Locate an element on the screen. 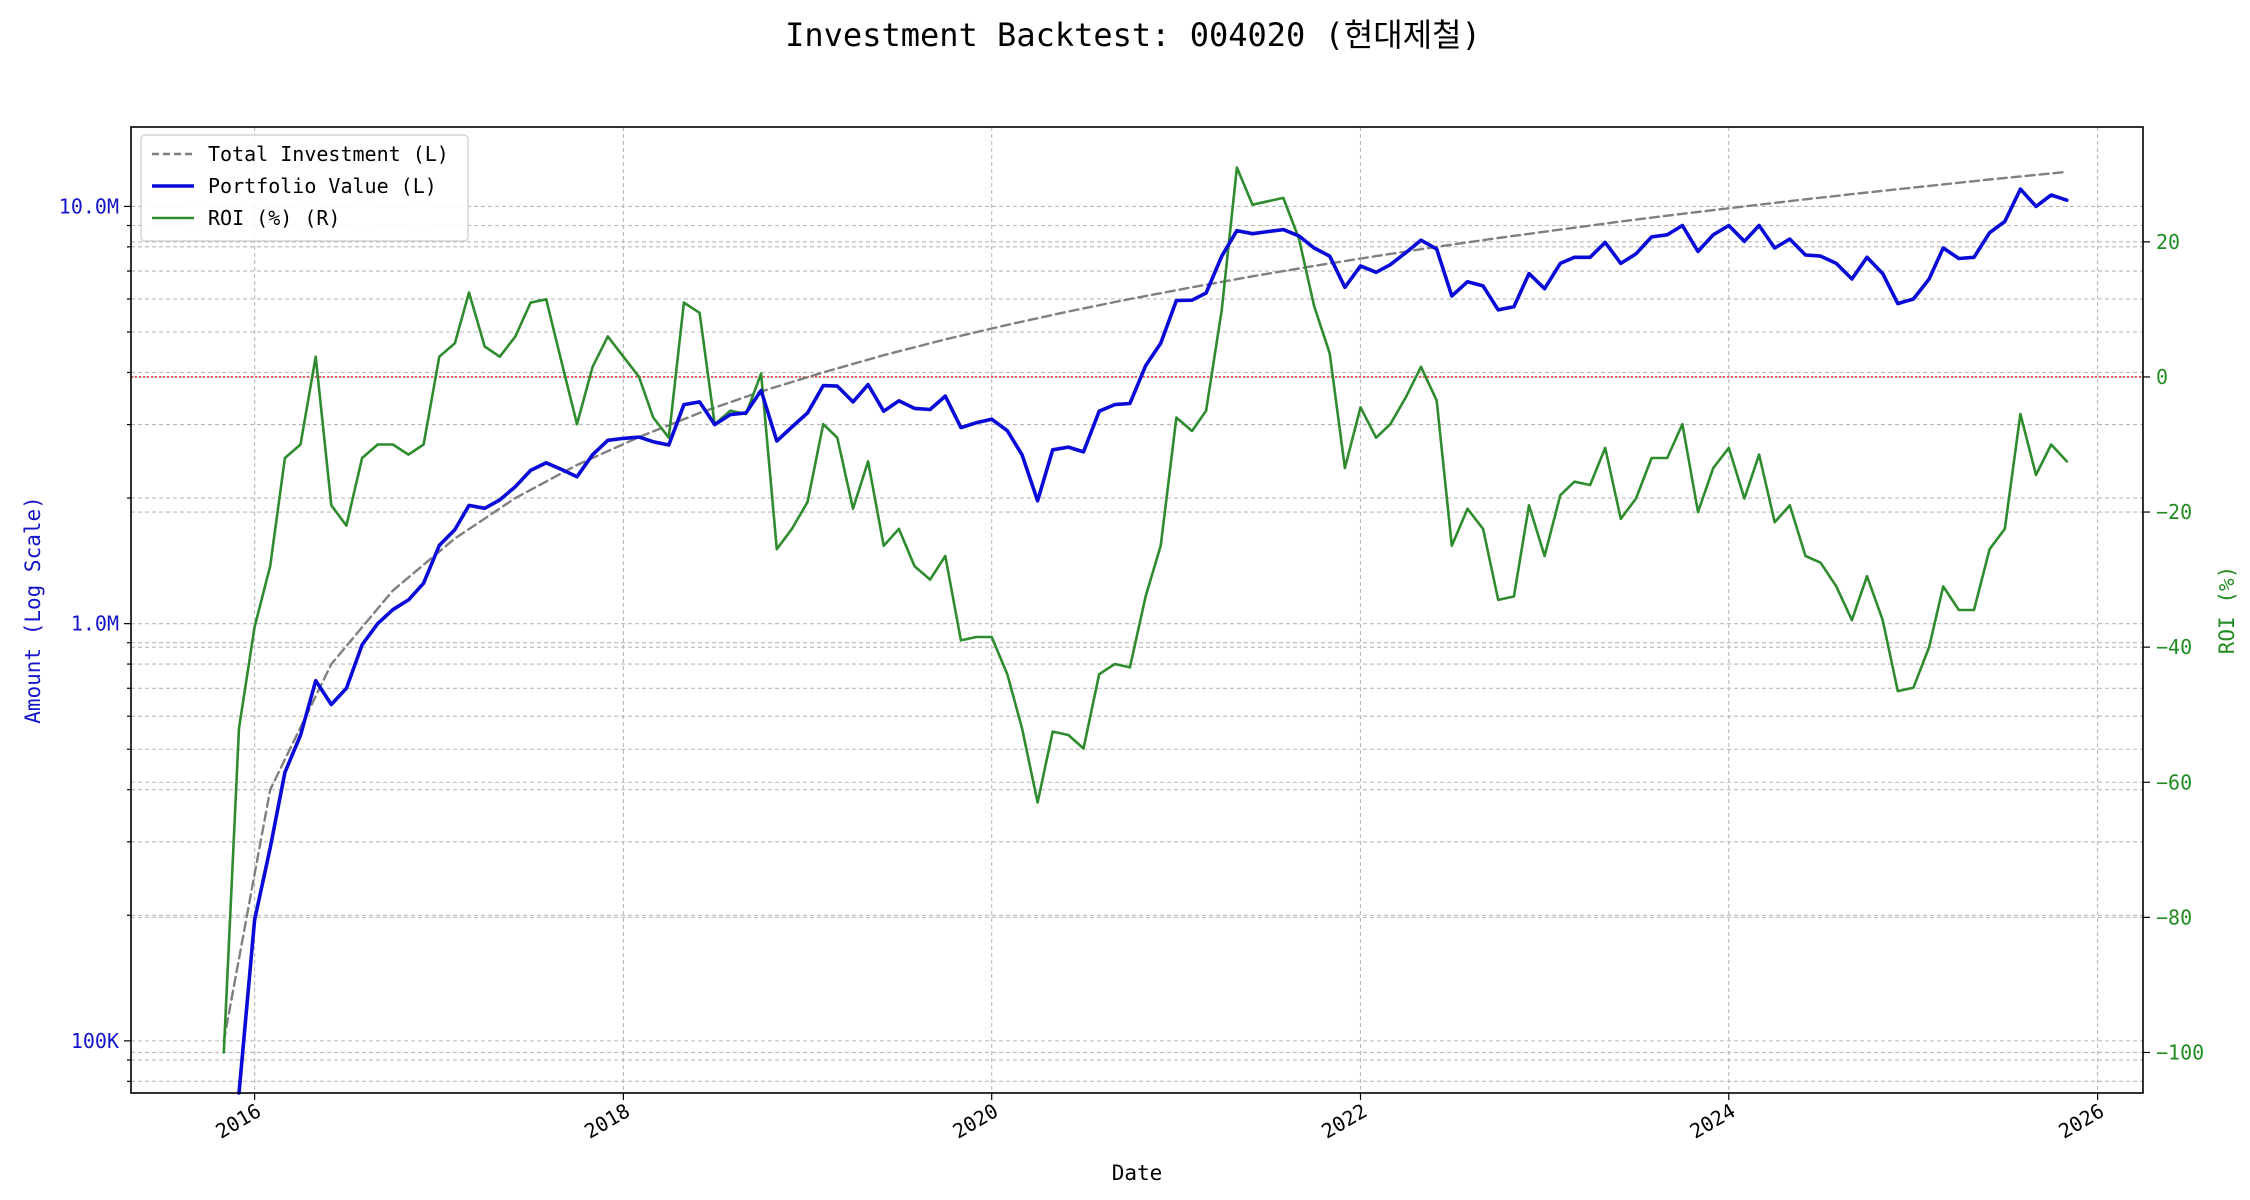 The height and width of the screenshot is (1200, 2250). legend-label-total-investment: Total Investment (L) is located at coordinates (328, 154).